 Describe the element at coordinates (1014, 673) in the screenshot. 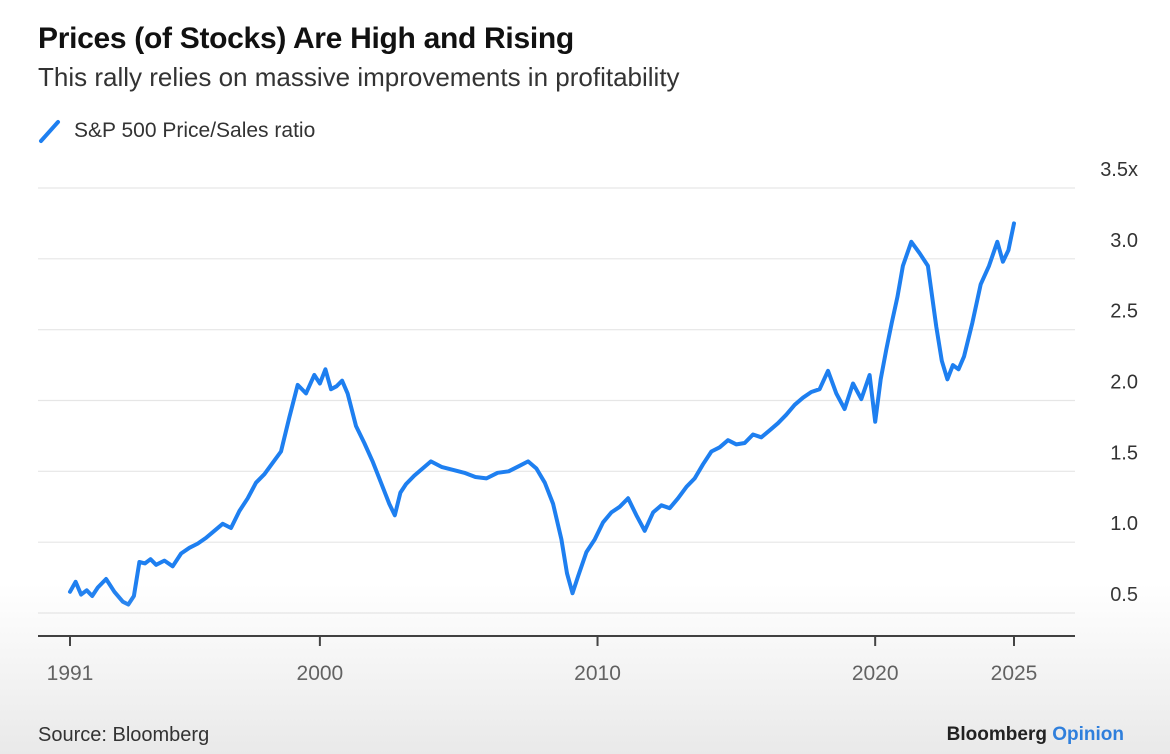

I see `x-tick-label: 2025` at that location.